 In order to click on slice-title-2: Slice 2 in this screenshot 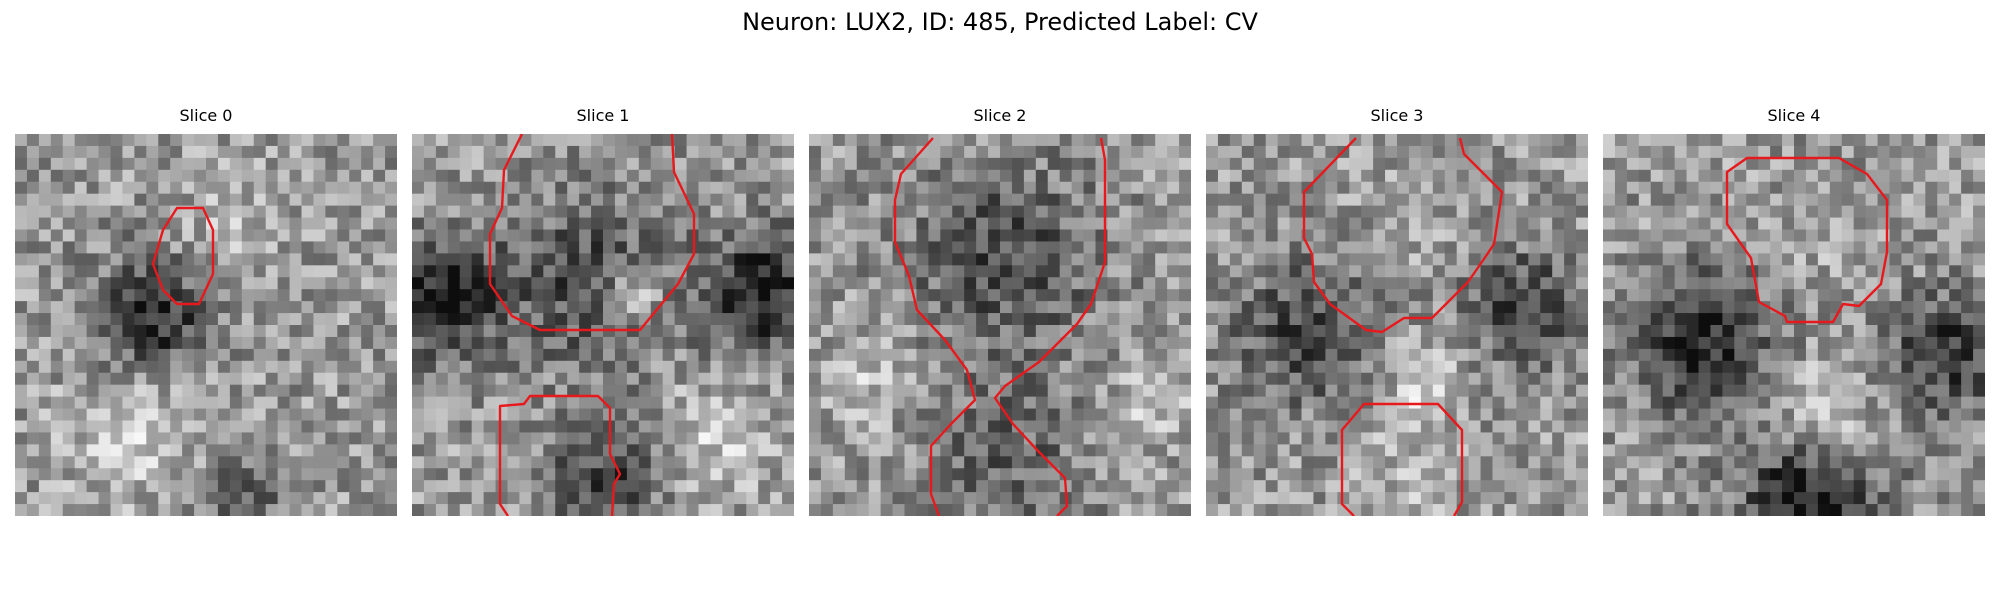, I will do `click(1000, 117)`.